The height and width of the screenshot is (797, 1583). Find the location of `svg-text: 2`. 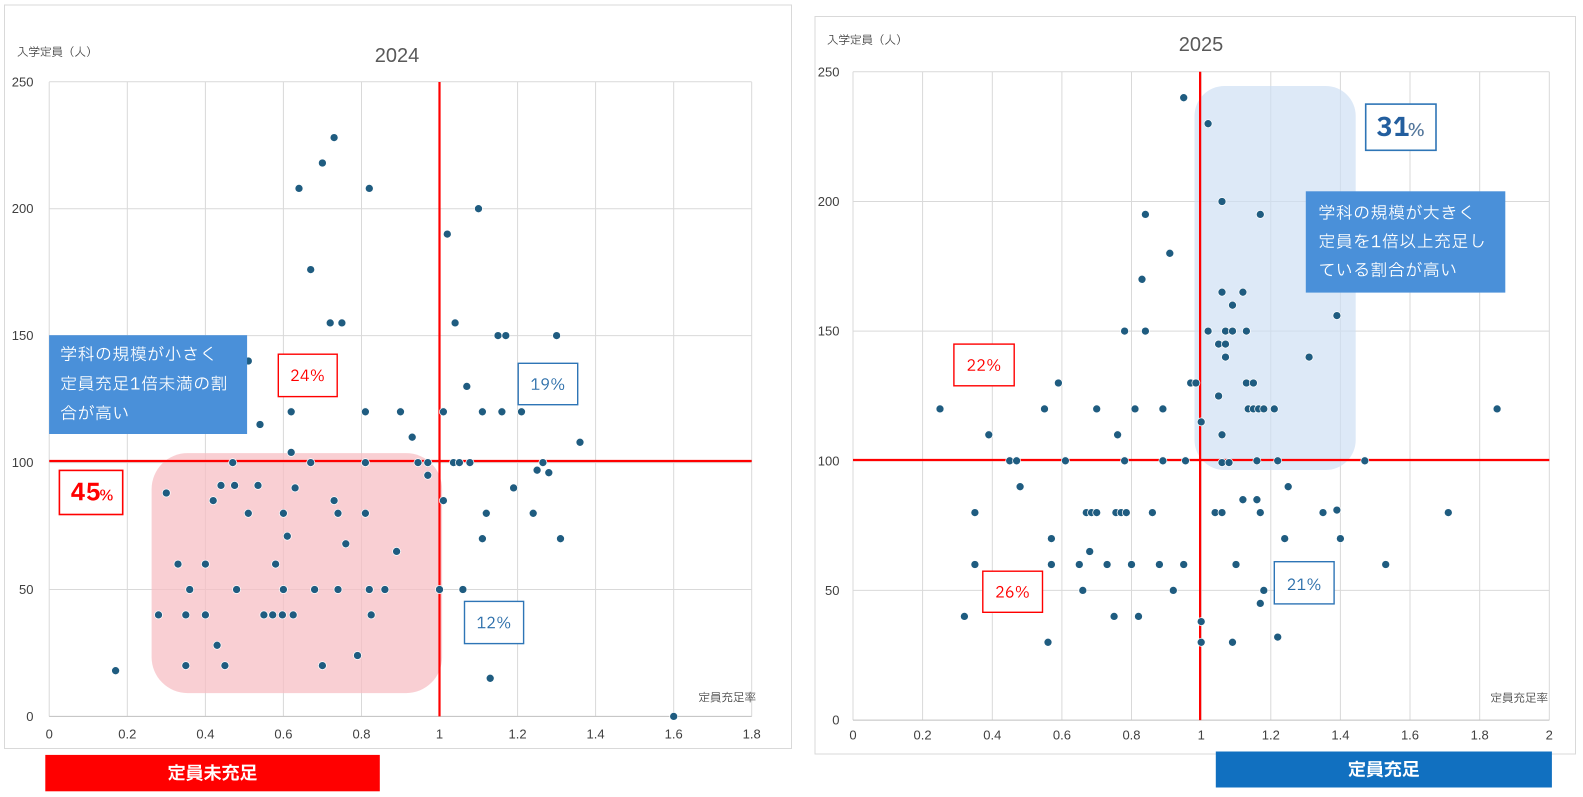

svg-text: 2 is located at coordinates (1549, 735).